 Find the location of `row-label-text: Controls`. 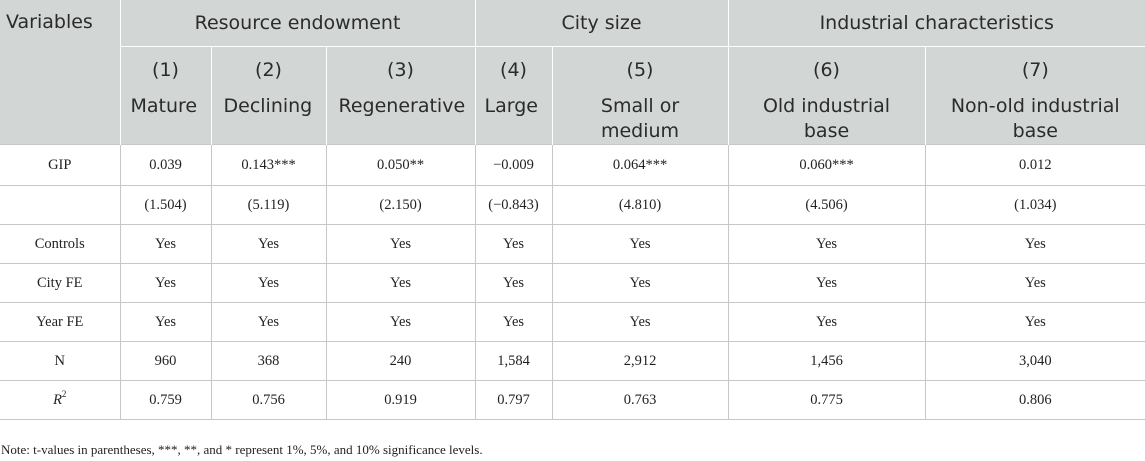

row-label-text: Controls is located at coordinates (59, 243).